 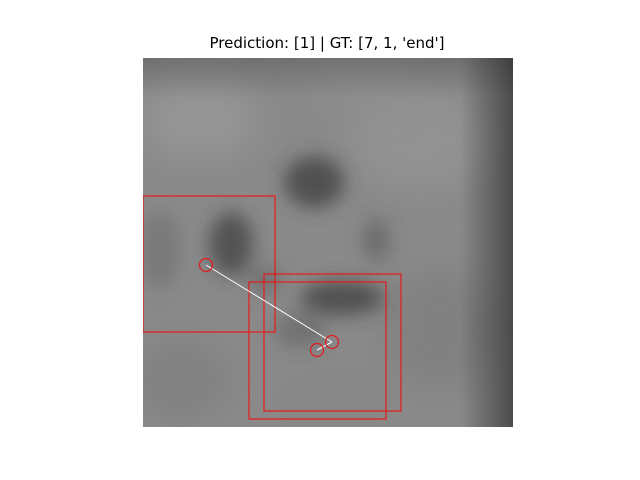 I want to click on bounding-box-bottom, so click(x=317, y=350).